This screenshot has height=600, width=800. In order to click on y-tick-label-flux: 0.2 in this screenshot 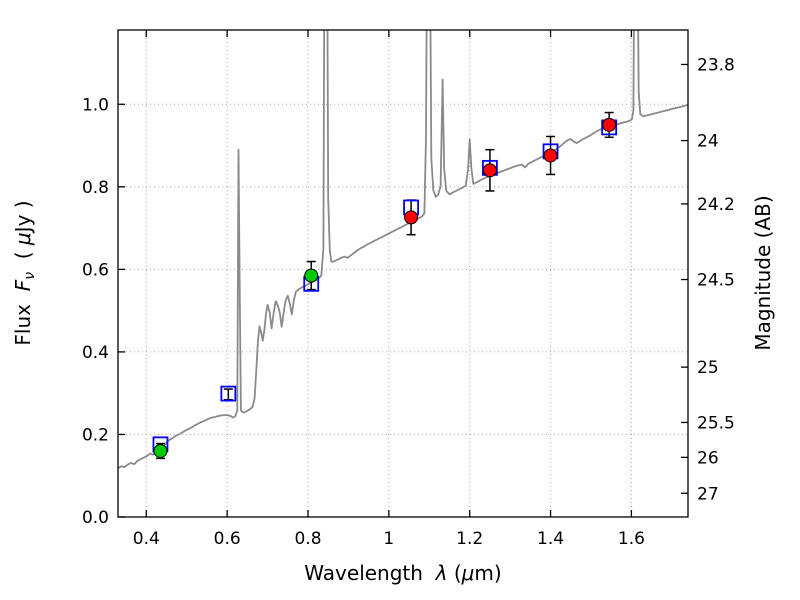, I will do `click(95, 435)`.